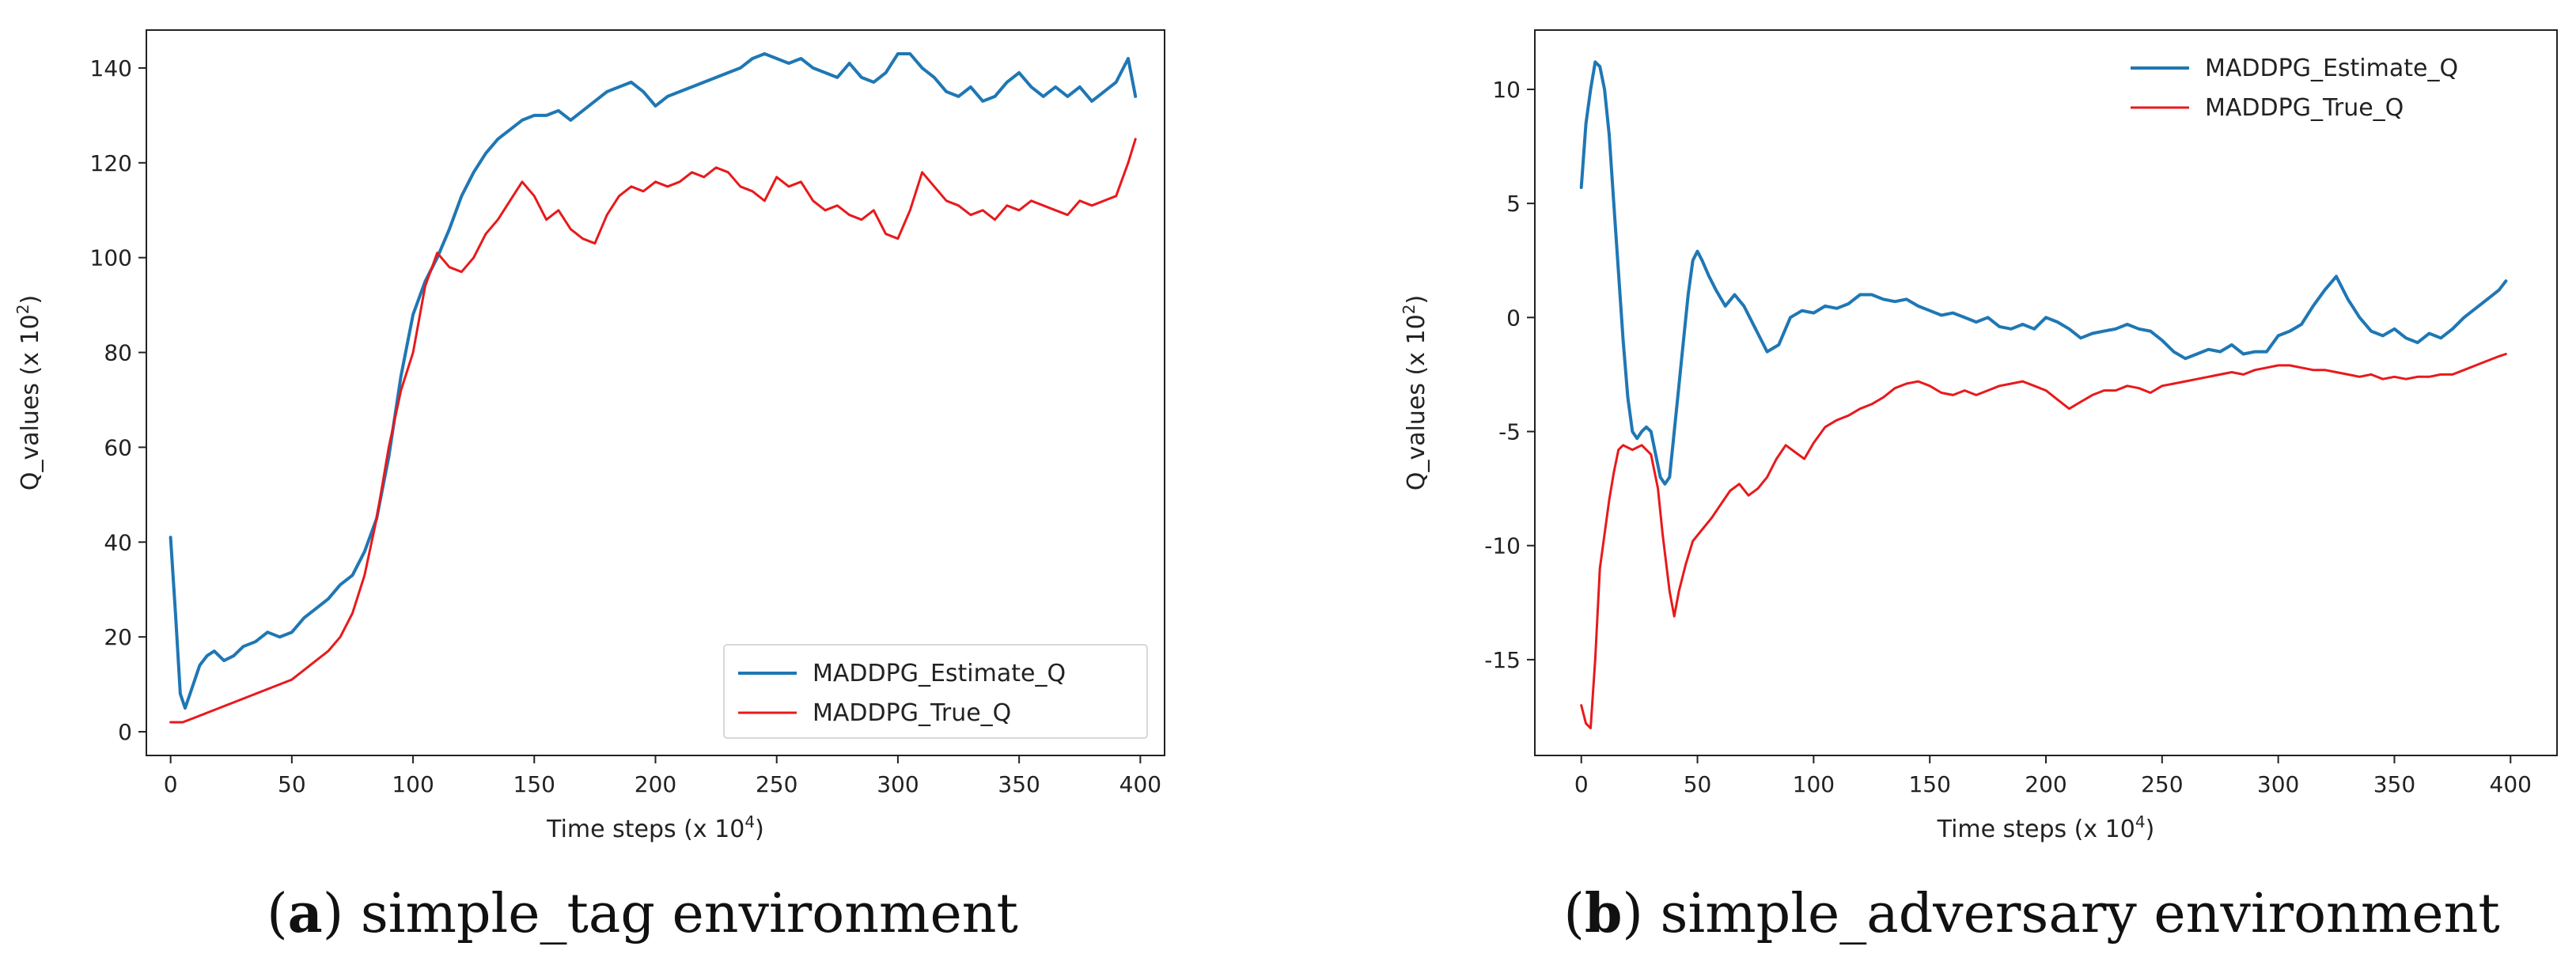 The height and width of the screenshot is (973, 2576). What do you see at coordinates (2043, 541) in the screenshot?
I see `series-line-true-q` at bounding box center [2043, 541].